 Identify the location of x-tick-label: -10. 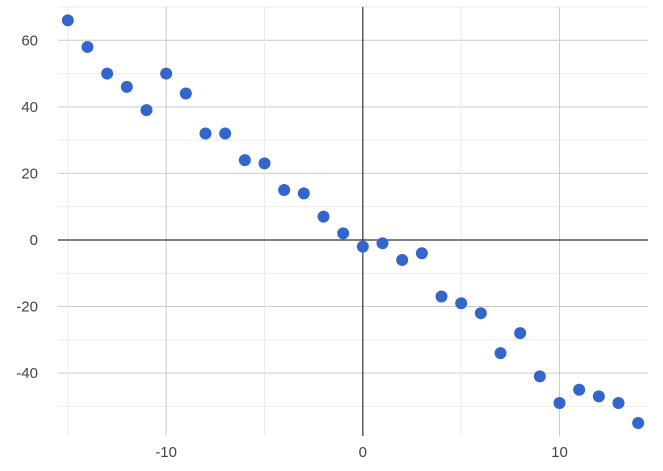
(166, 452).